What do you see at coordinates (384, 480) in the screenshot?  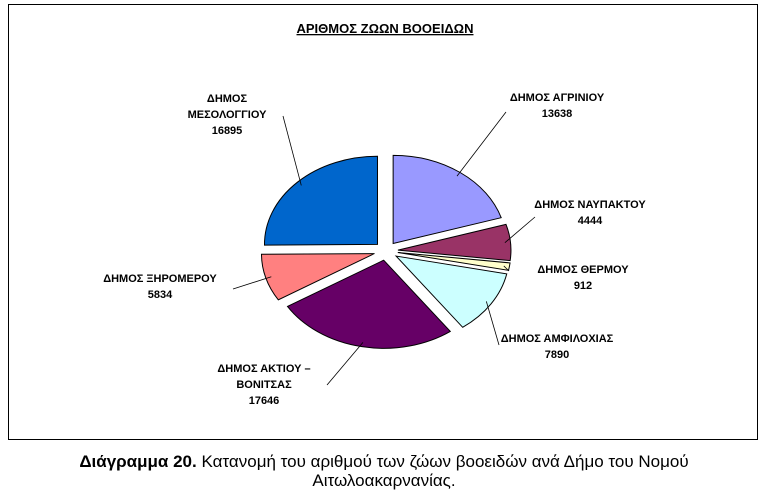 I see `caption-text-line2: Αιτωλοακαρνανίας.` at bounding box center [384, 480].